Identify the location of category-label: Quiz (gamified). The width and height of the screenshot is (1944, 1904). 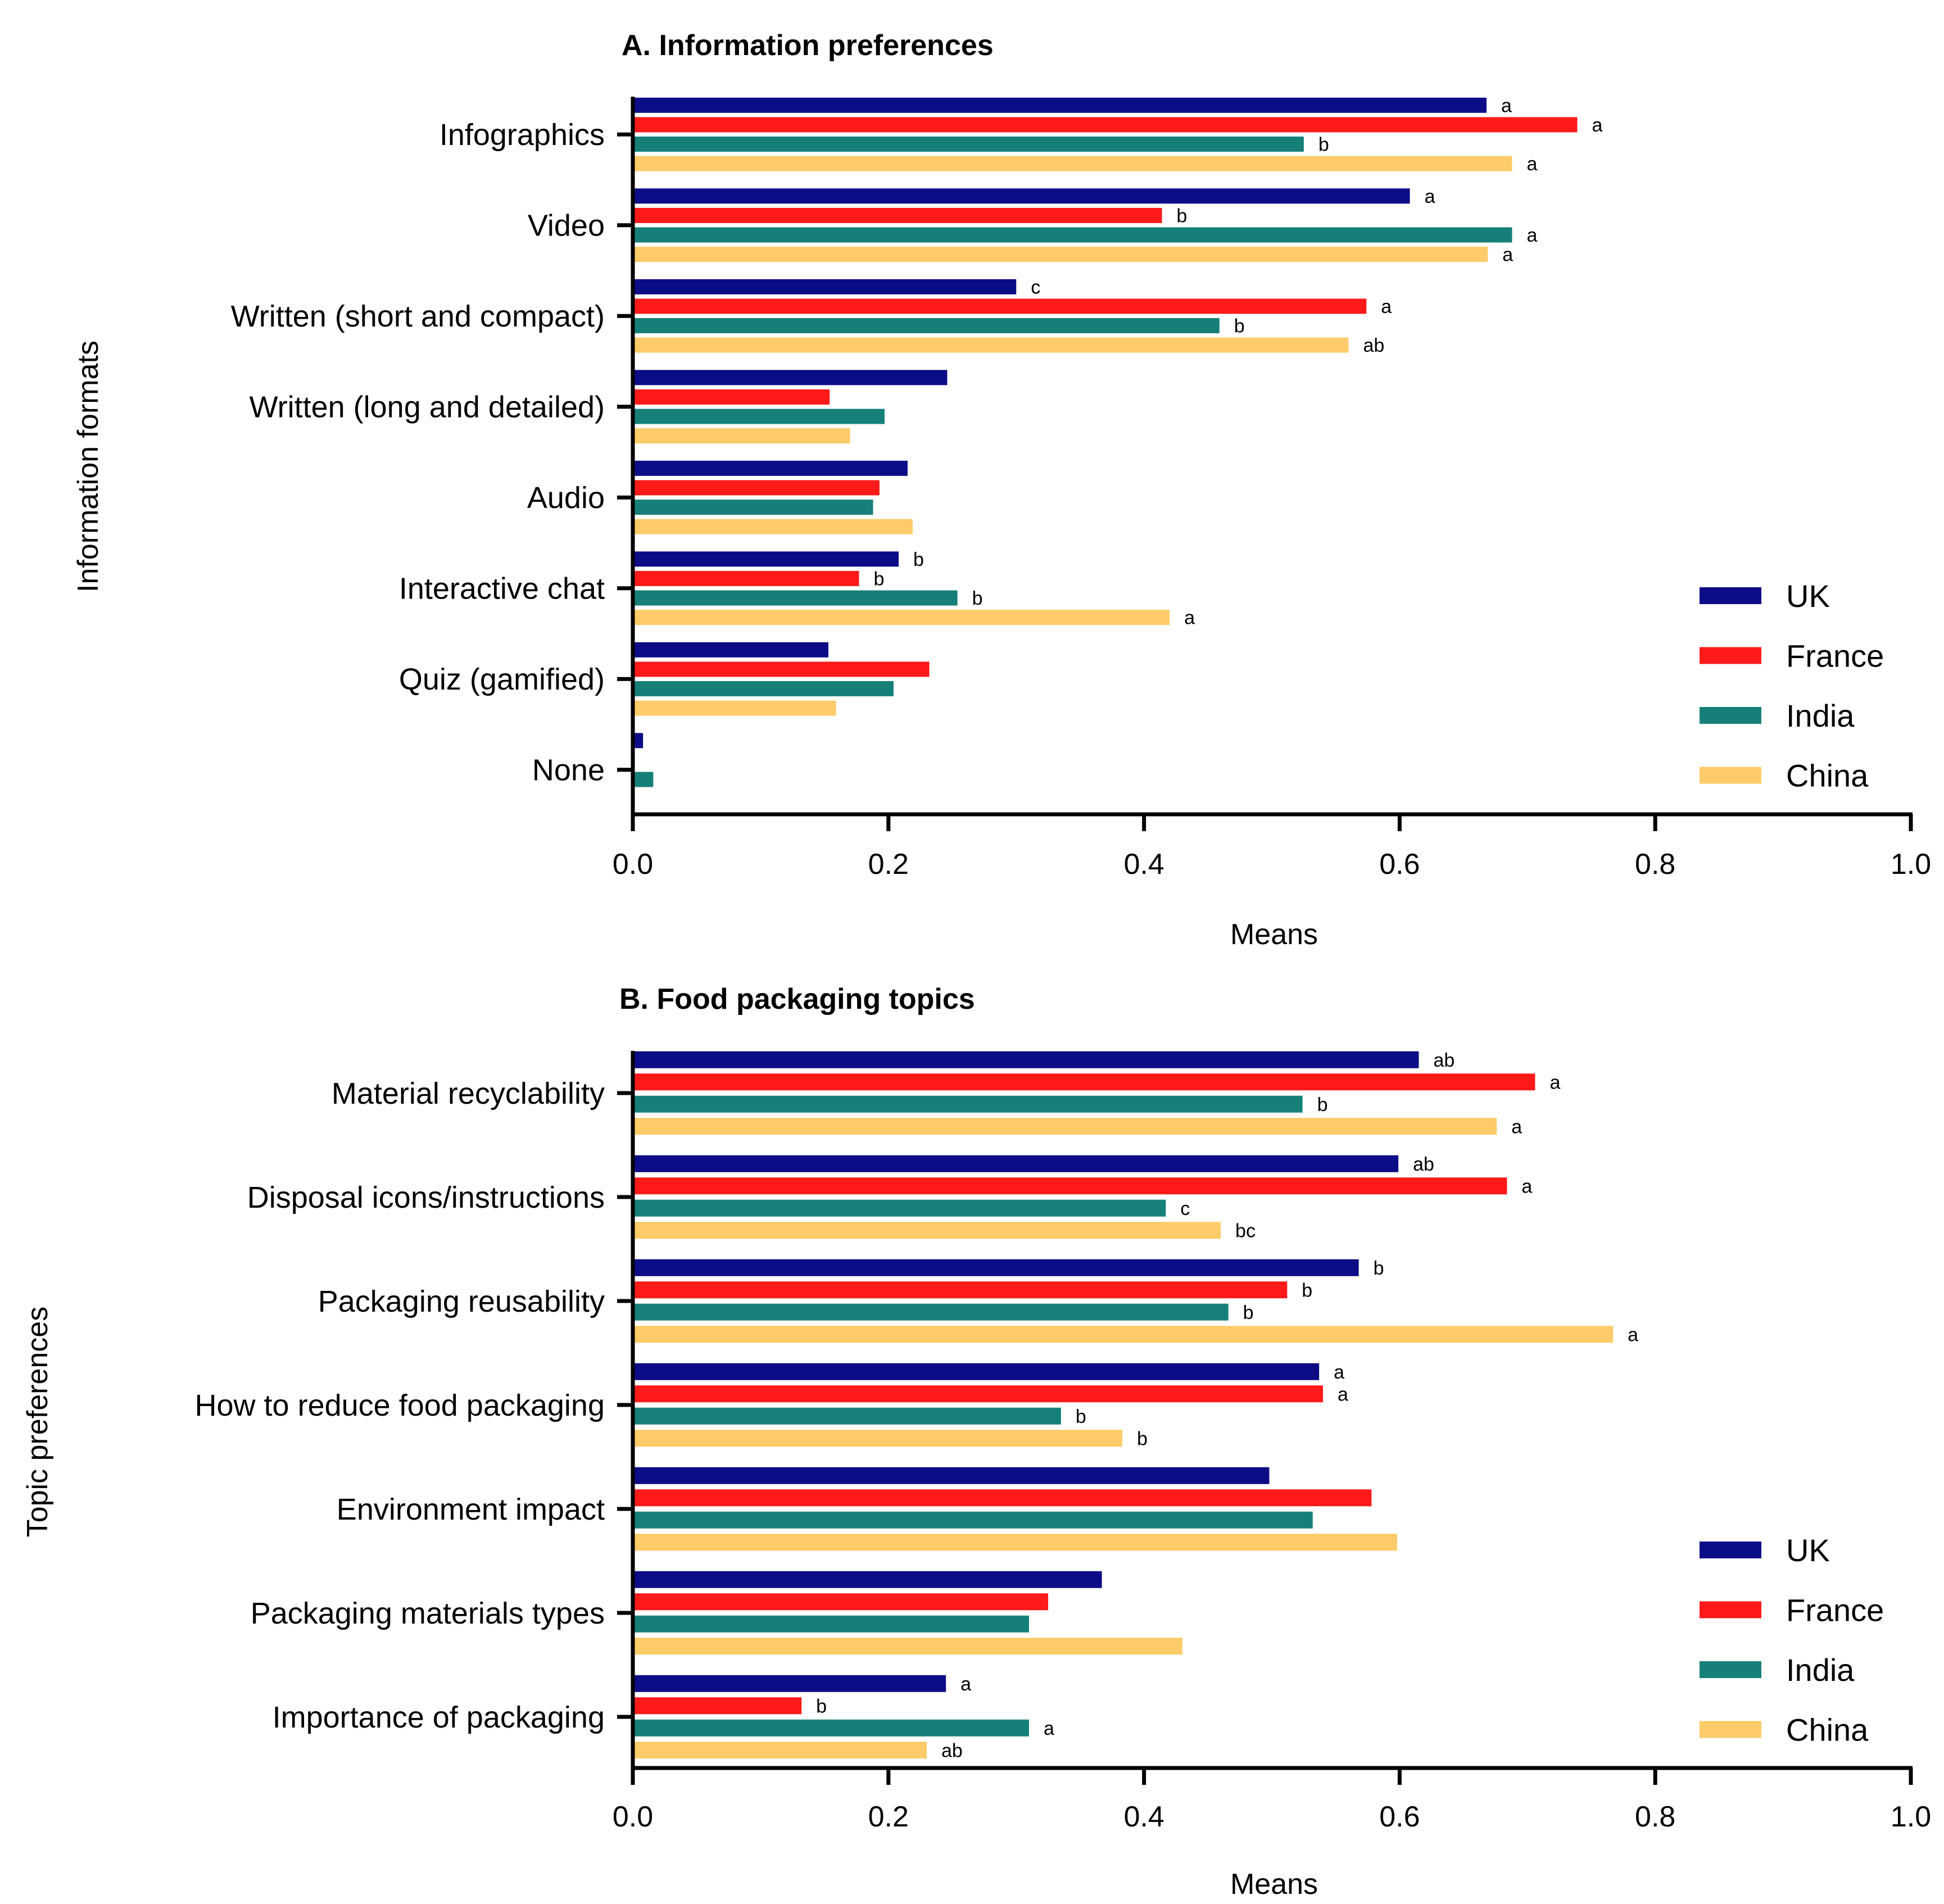
(502, 679).